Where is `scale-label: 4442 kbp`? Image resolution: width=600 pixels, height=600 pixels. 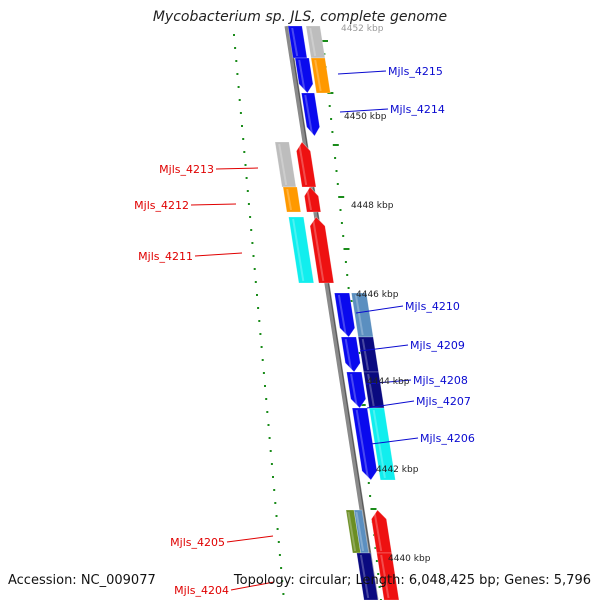 scale-label: 4442 kbp is located at coordinates (397, 470).